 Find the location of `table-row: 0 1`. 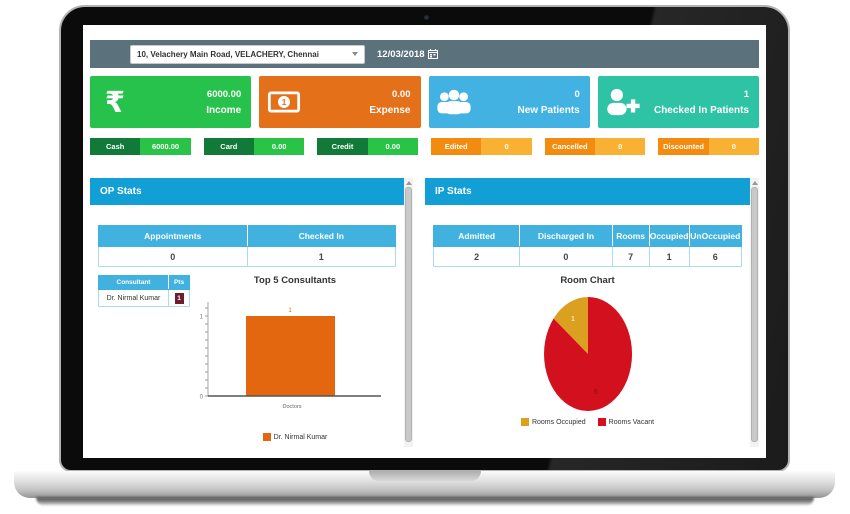

table-row: 0 1 is located at coordinates (247, 256).